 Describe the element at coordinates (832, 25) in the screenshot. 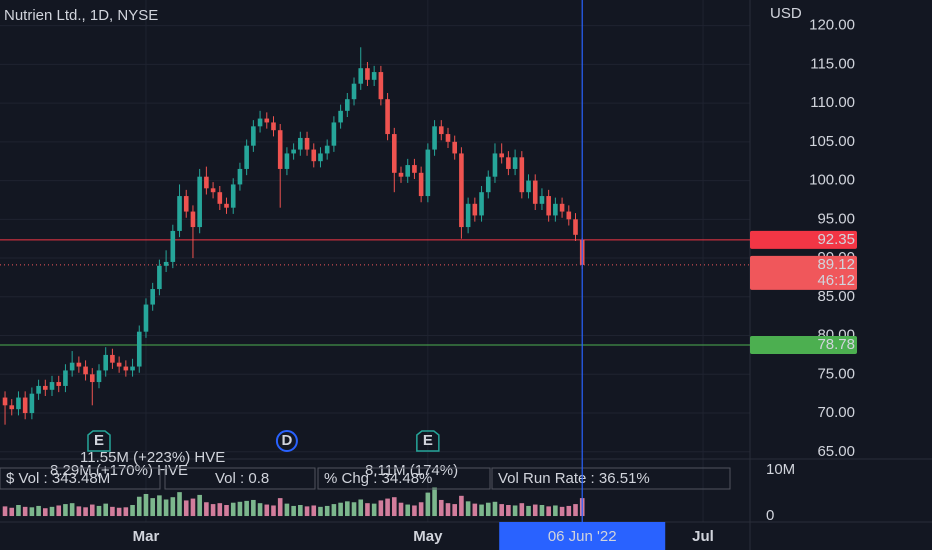

I see `y-tick-label: 120.00` at that location.